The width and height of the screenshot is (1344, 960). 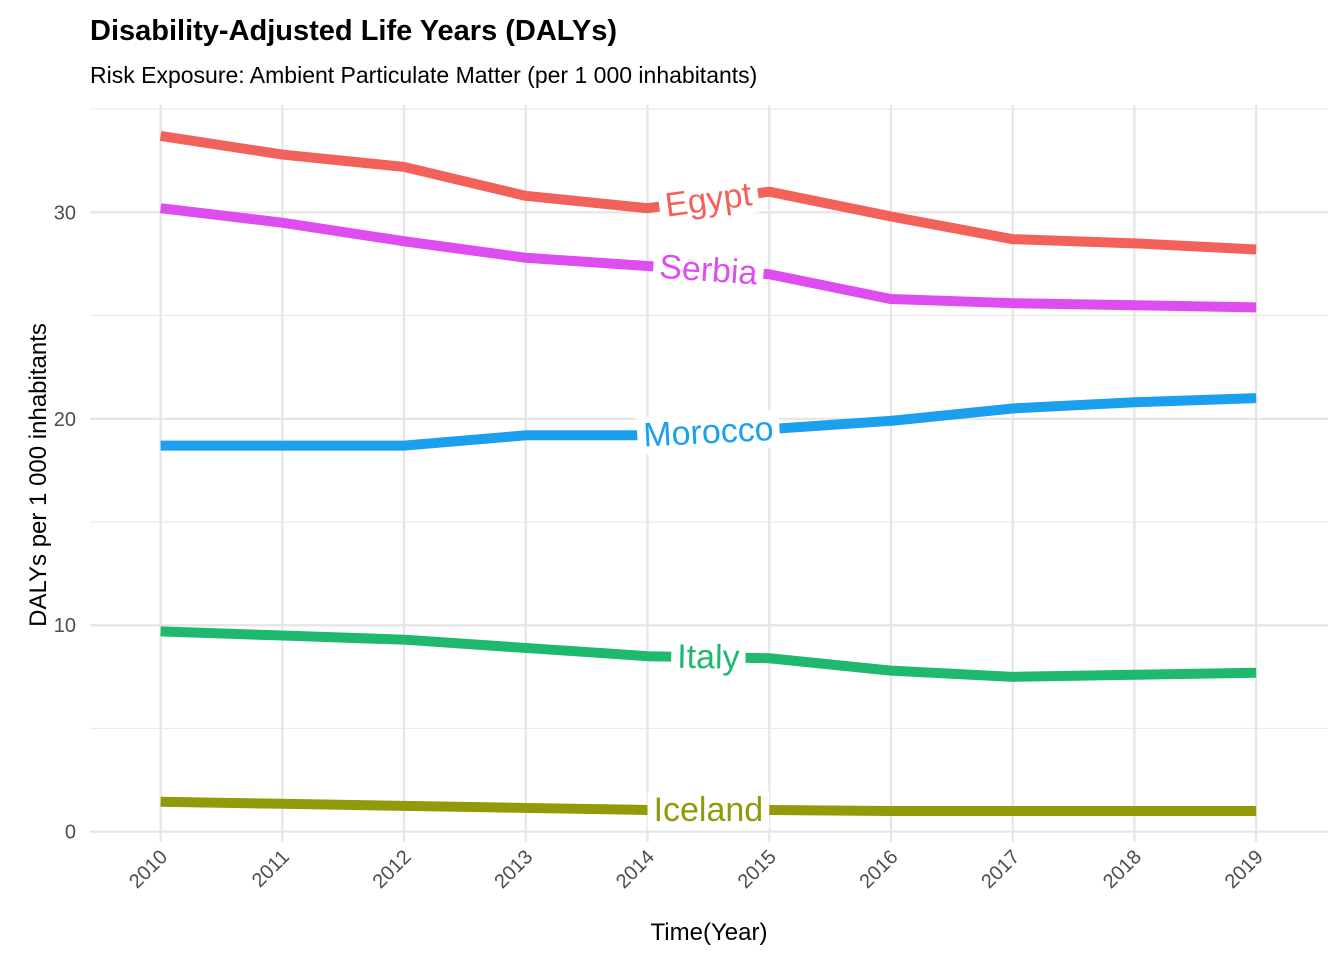 I want to click on x-axis-label: Time(Year), so click(x=709, y=932).